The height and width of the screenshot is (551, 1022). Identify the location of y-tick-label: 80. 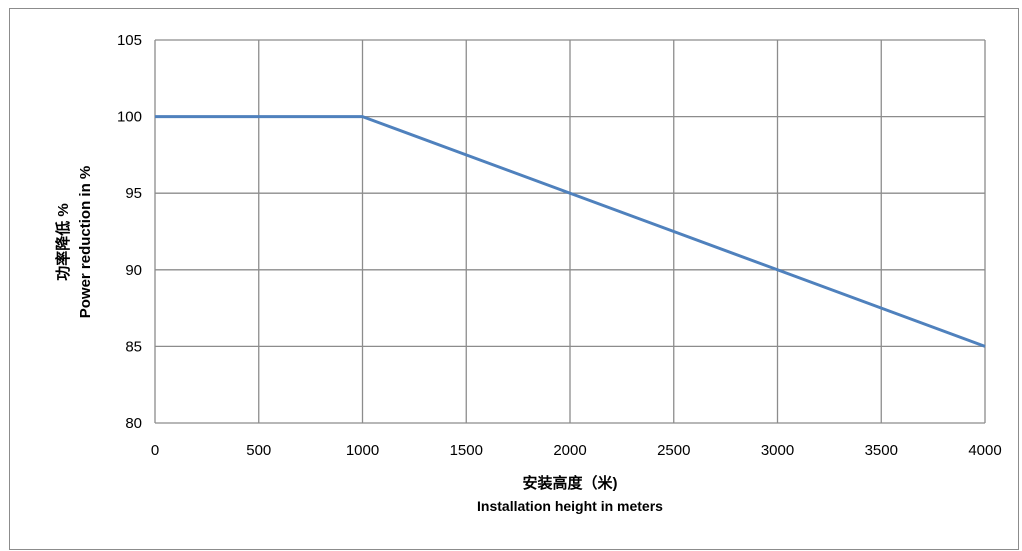
(133, 423).